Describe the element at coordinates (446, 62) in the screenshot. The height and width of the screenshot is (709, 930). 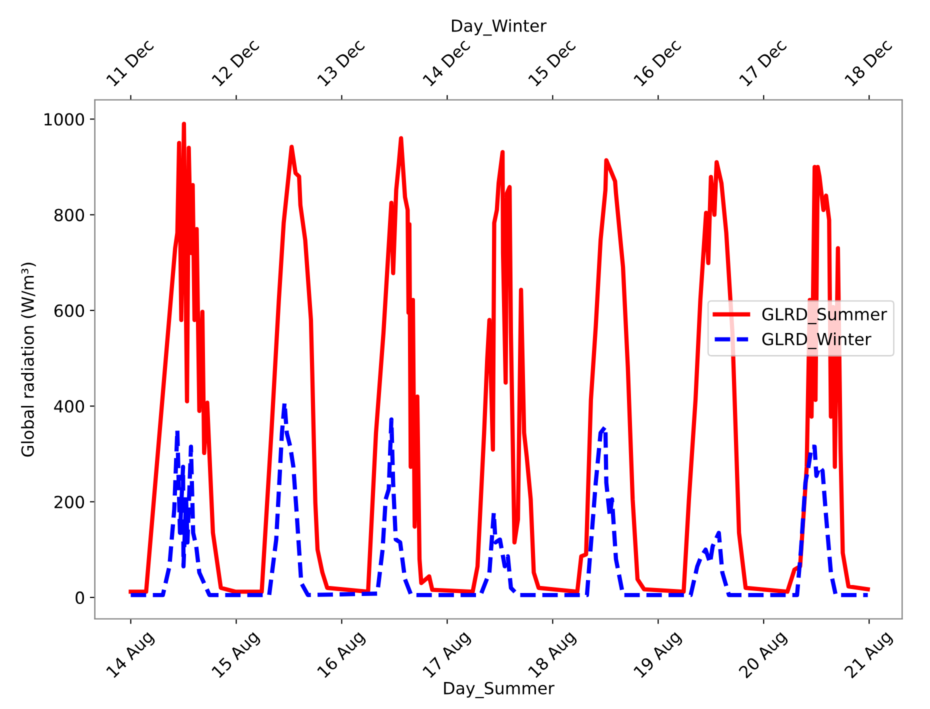
I see `x2-tick-label: 14 Dec` at that location.